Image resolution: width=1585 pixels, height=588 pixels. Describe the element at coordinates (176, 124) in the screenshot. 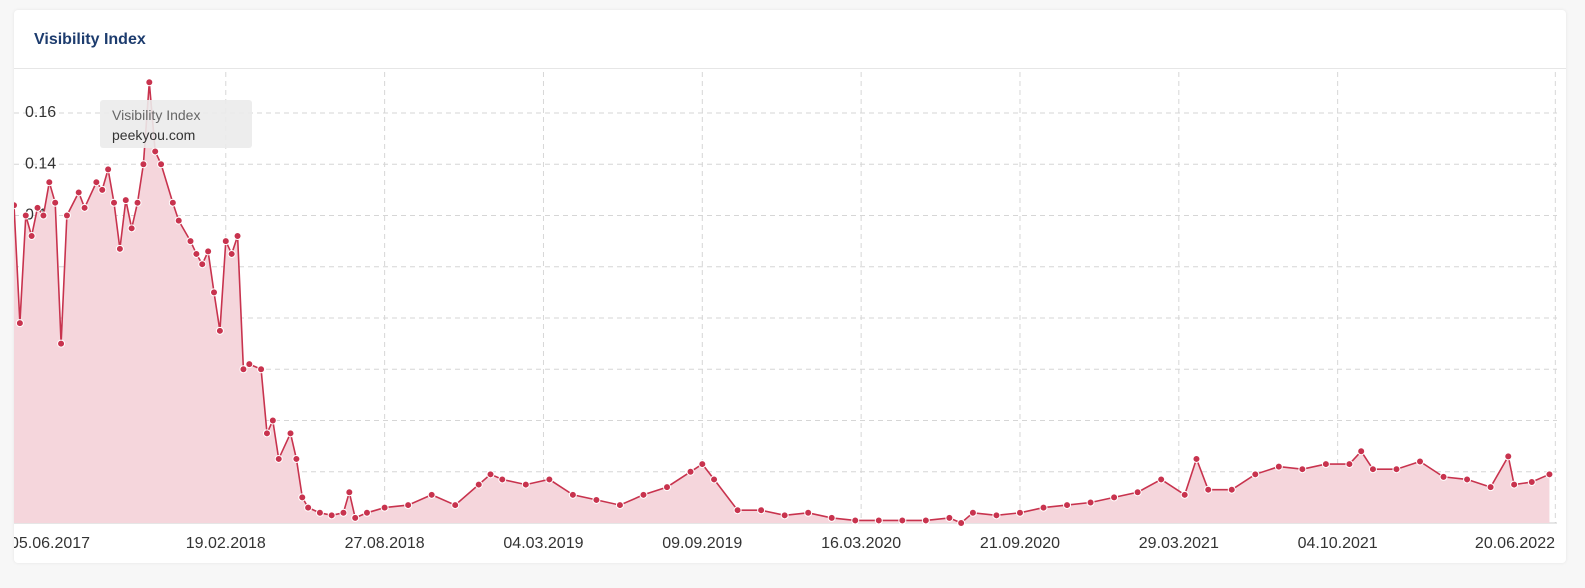

I see `tooltip: Visibility Index peekyou.com` at that location.